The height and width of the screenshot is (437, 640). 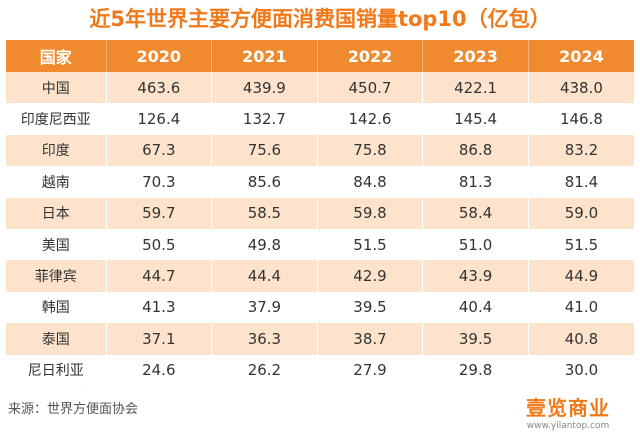 I want to click on value-cell: 75.8, so click(x=370, y=150).